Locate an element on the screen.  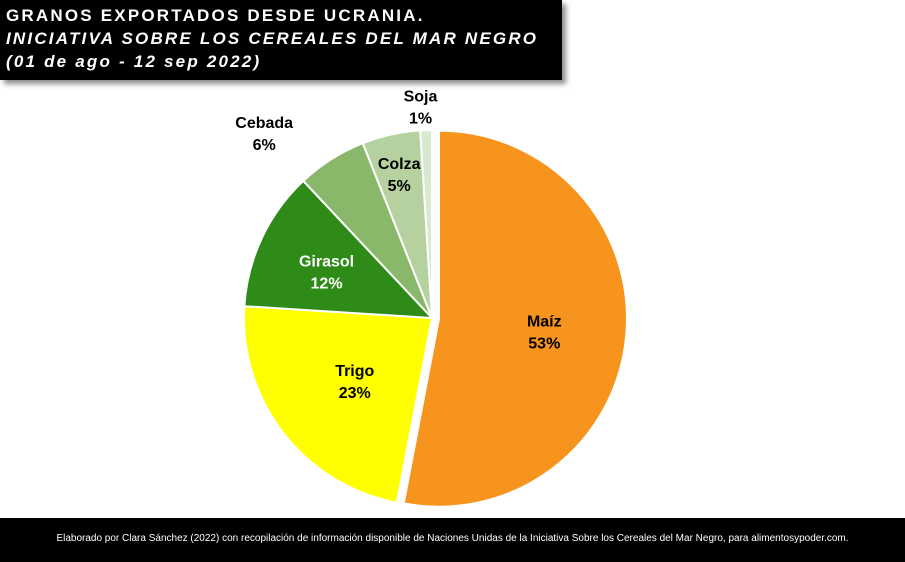
slice-label-maiz: Maíz 53% is located at coordinates (544, 333).